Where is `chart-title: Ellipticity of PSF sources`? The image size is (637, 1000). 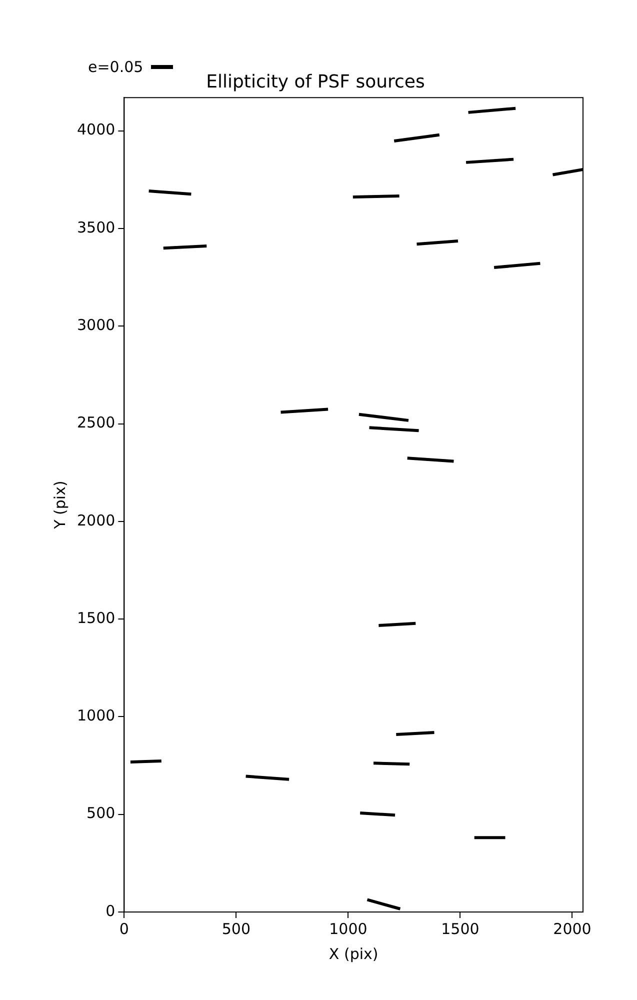 chart-title: Ellipticity of PSF sources is located at coordinates (315, 81).